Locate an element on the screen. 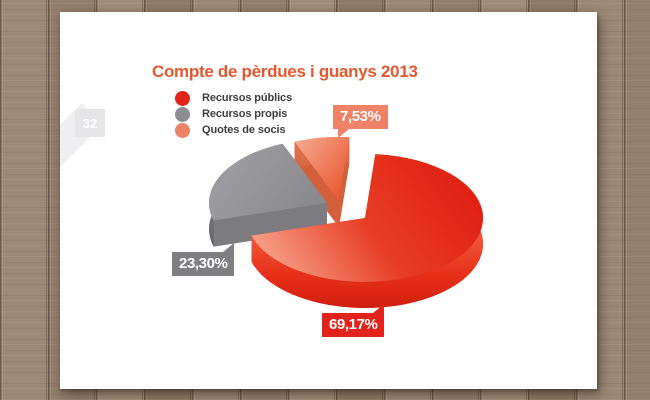 This screenshot has height=400, width=650. page-number: 32 is located at coordinates (90, 123).